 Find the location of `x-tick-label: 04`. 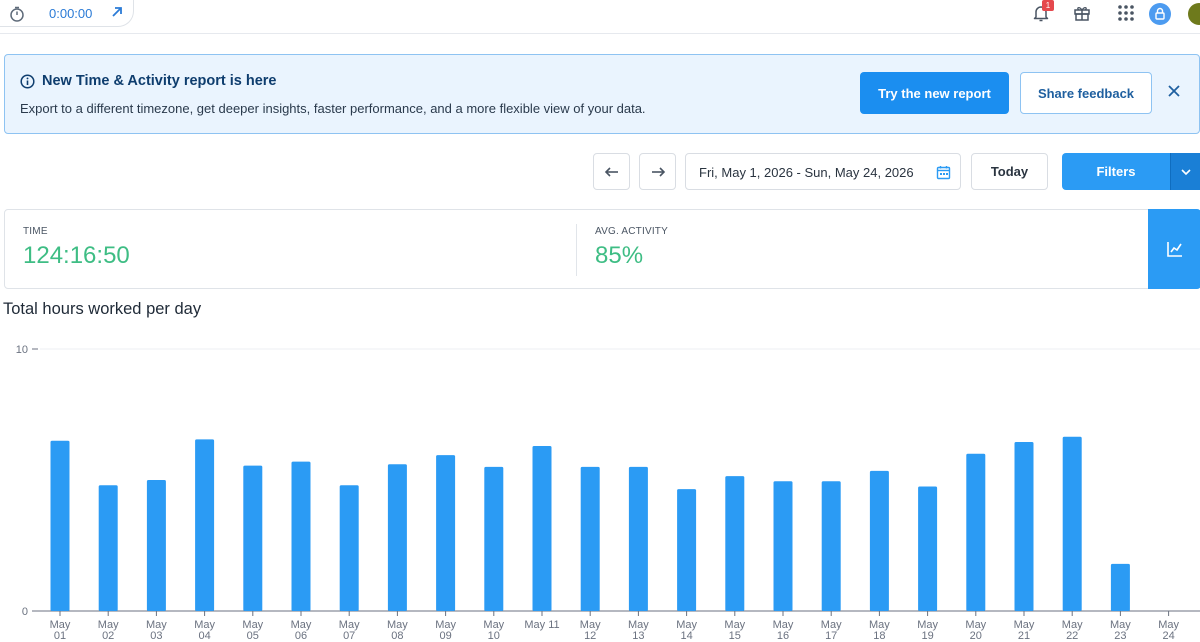

x-tick-label: 04 is located at coordinates (204, 636).